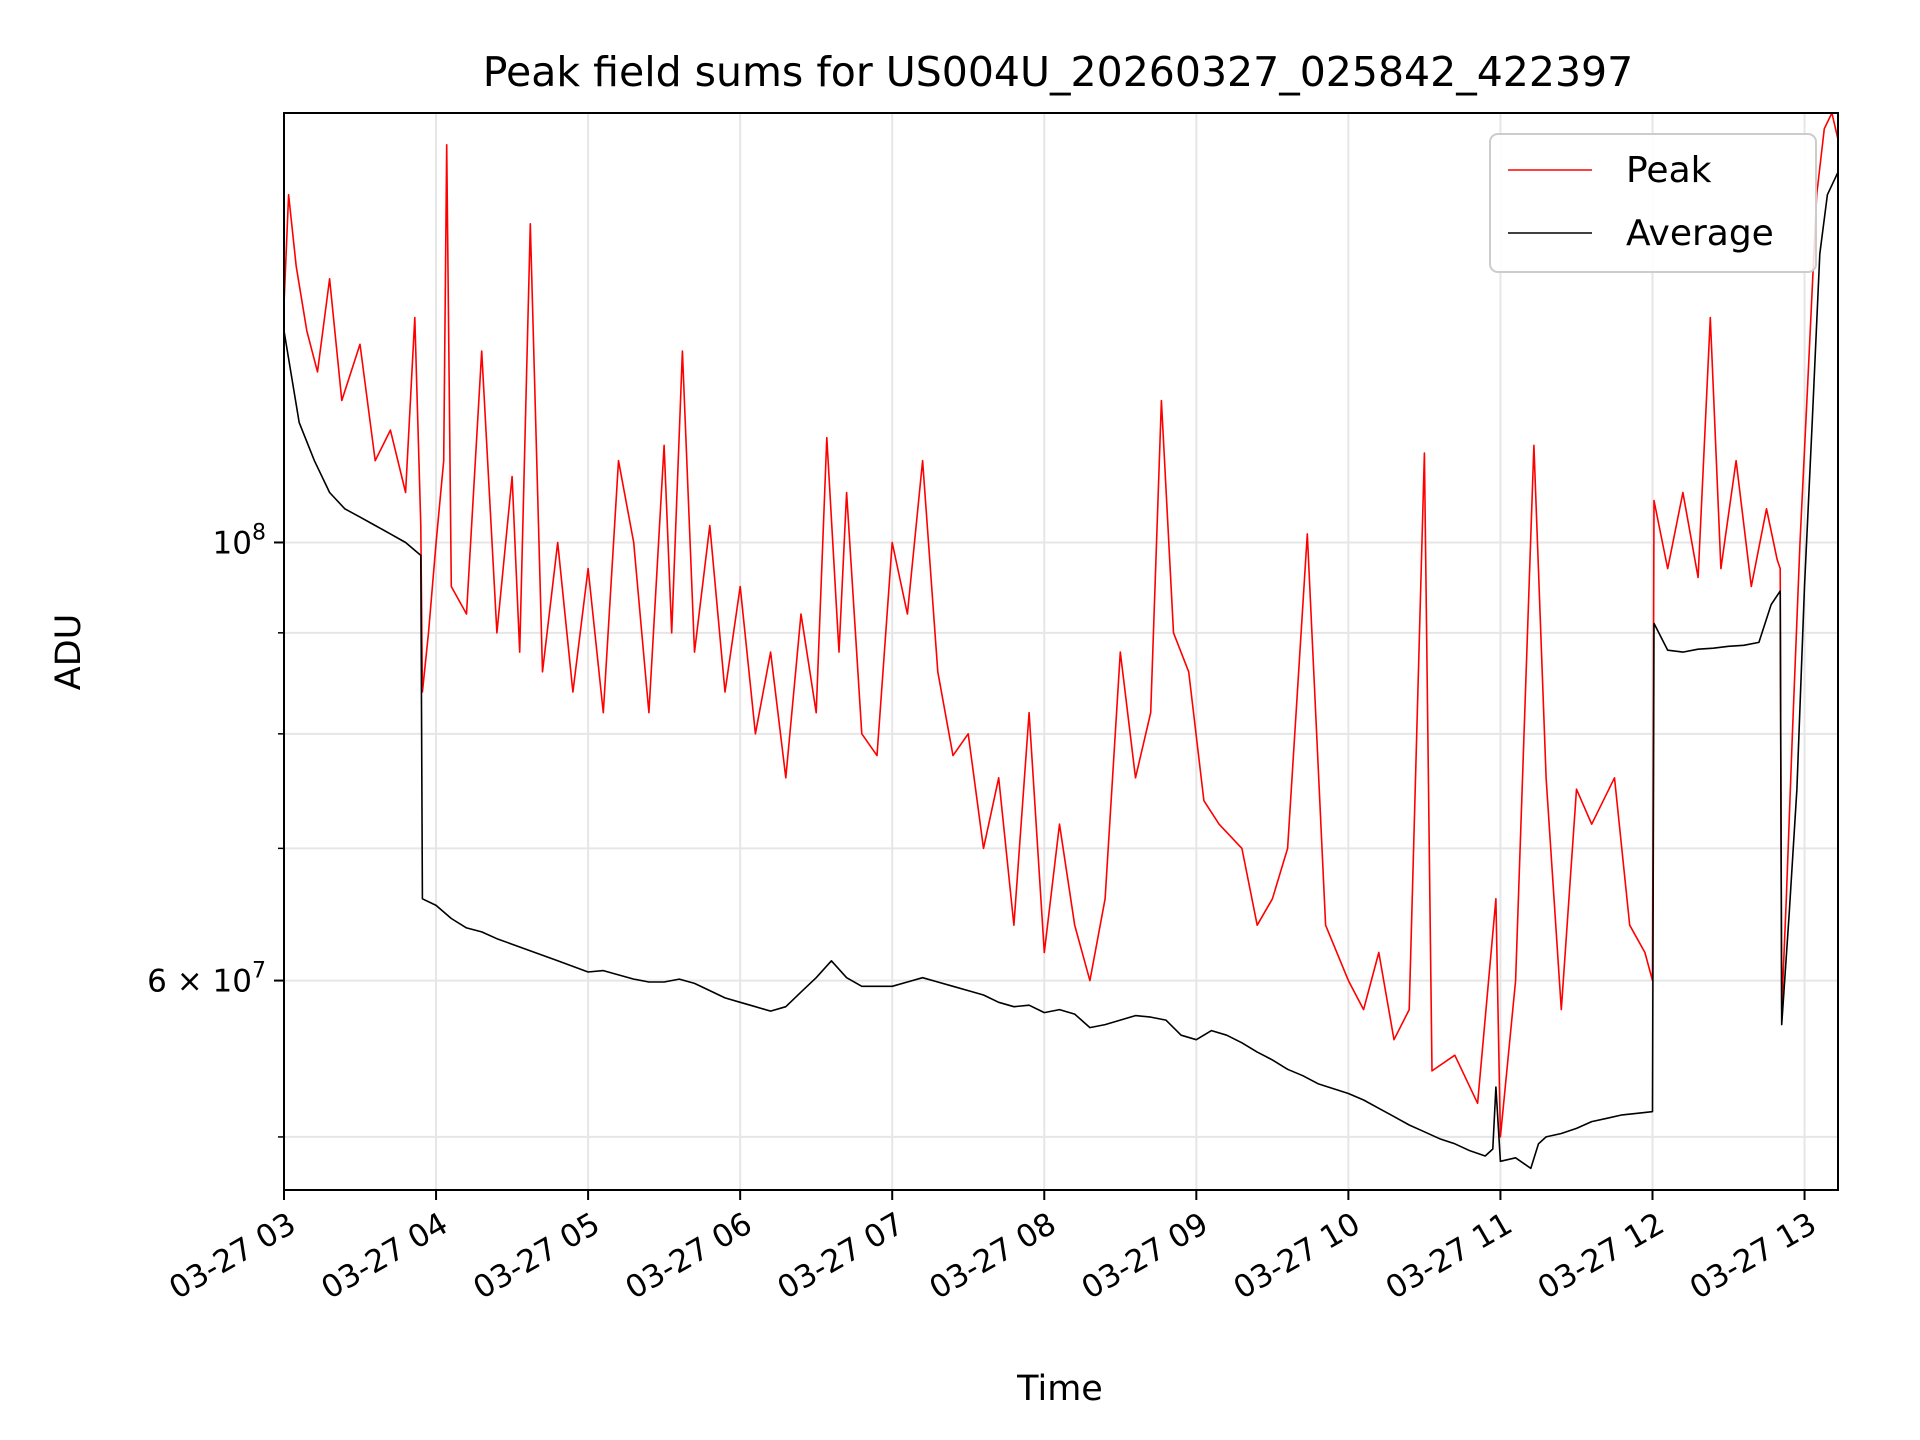  Describe the element at coordinates (1059, 1389) in the screenshot. I see `x-axis-label: Time` at that location.